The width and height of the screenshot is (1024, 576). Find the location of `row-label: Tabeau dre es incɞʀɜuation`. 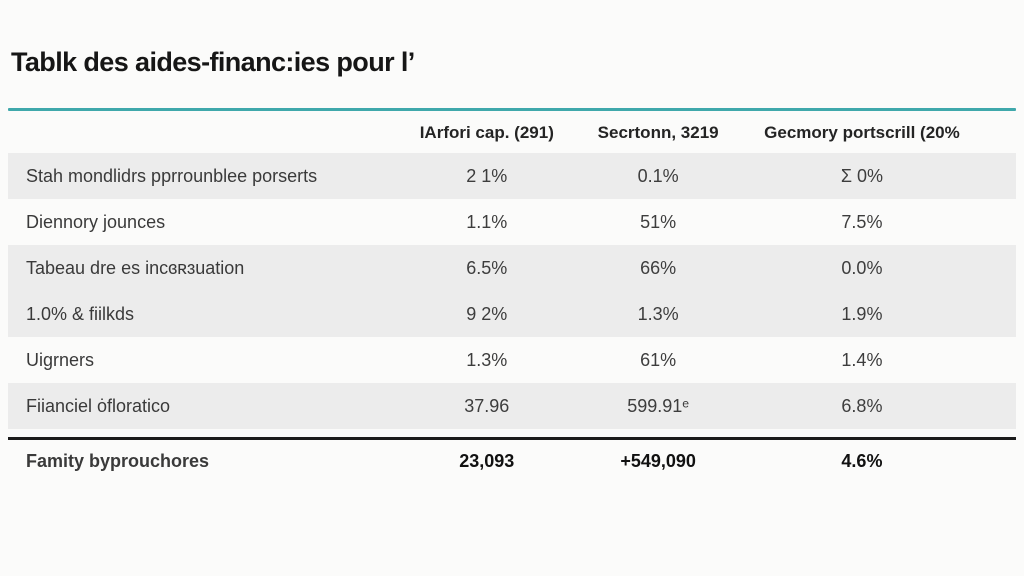

row-label: Tabeau dre es incɞʀɜuation is located at coordinates (135, 267).